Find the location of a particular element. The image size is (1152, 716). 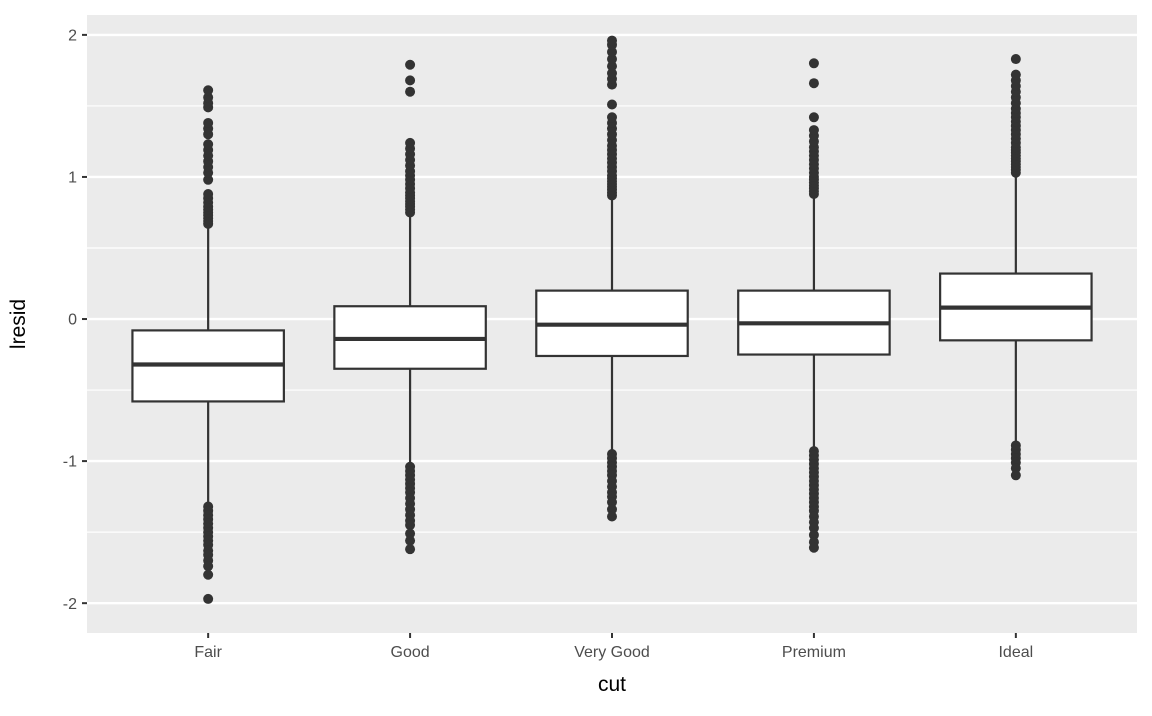

x-axis-title: cut is located at coordinates (612, 684).